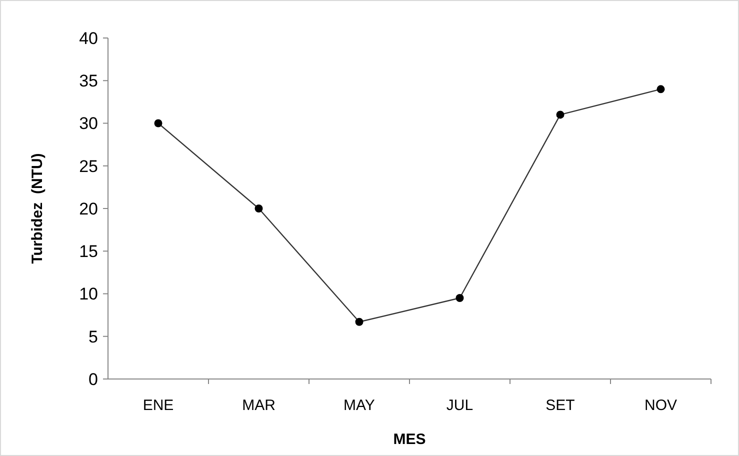 This screenshot has width=739, height=456. Describe the element at coordinates (88, 208) in the screenshot. I see `y-tick-label: 20` at that location.